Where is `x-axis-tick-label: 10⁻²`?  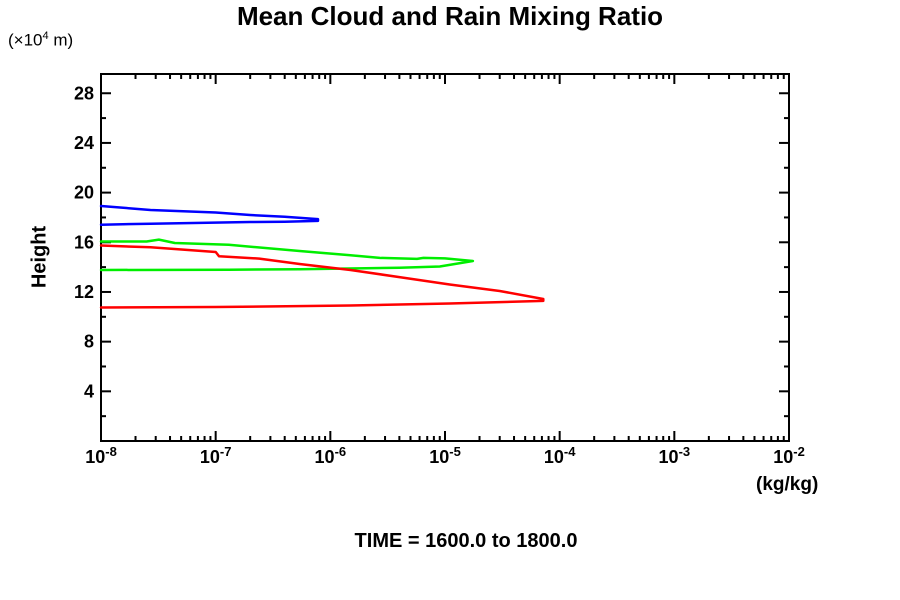 x-axis-tick-label: 10⁻² is located at coordinates (789, 455).